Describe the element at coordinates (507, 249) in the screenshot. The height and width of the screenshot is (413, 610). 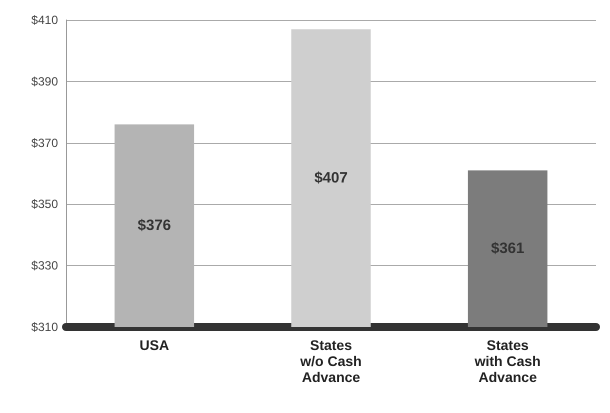
I see `data-label: $361` at that location.